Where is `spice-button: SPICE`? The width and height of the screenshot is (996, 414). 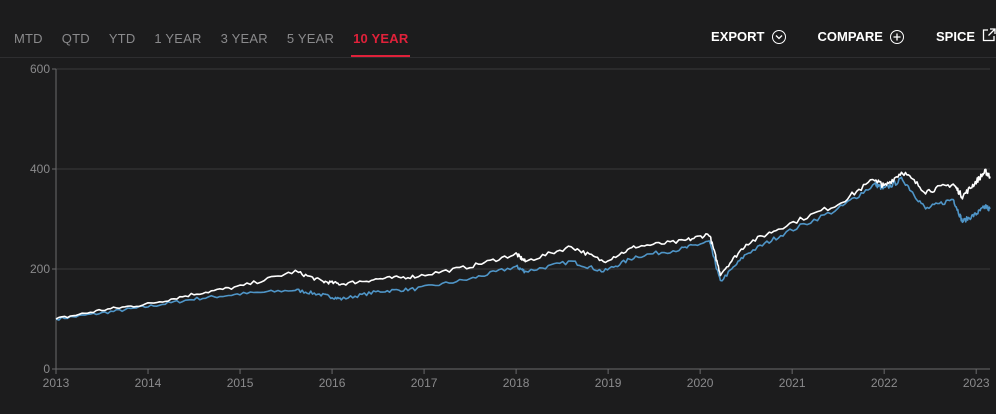
spice-button: SPICE is located at coordinates (966, 36).